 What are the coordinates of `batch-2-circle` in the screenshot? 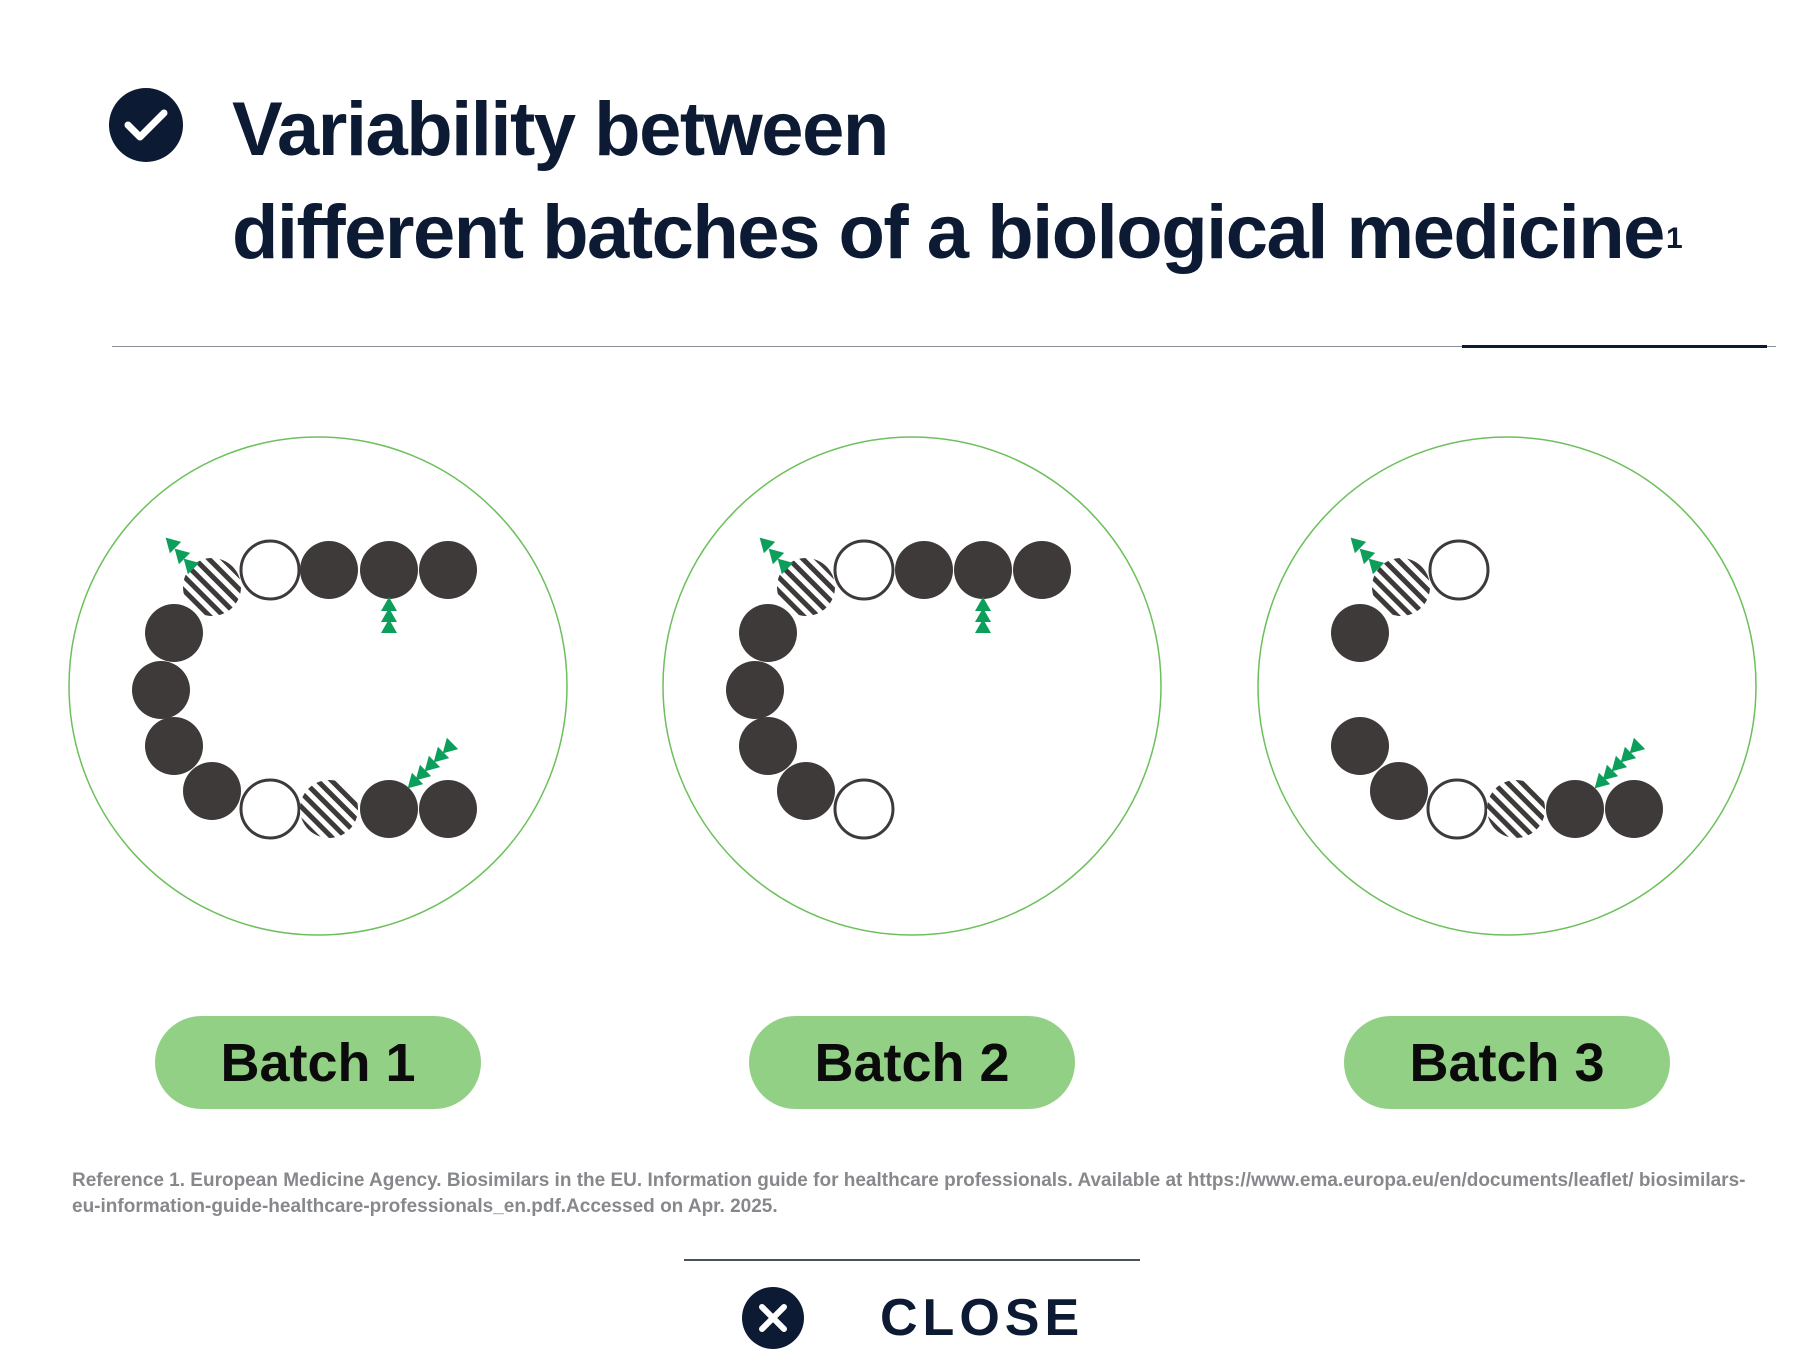 It's located at (912, 686).